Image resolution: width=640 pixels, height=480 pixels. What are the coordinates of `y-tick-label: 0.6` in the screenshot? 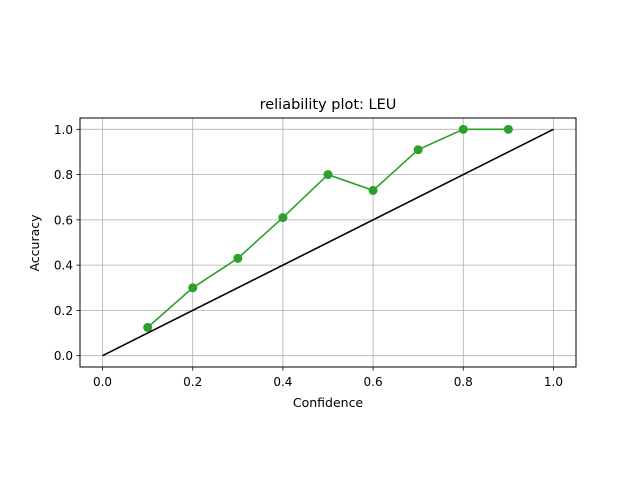 It's located at (63, 220).